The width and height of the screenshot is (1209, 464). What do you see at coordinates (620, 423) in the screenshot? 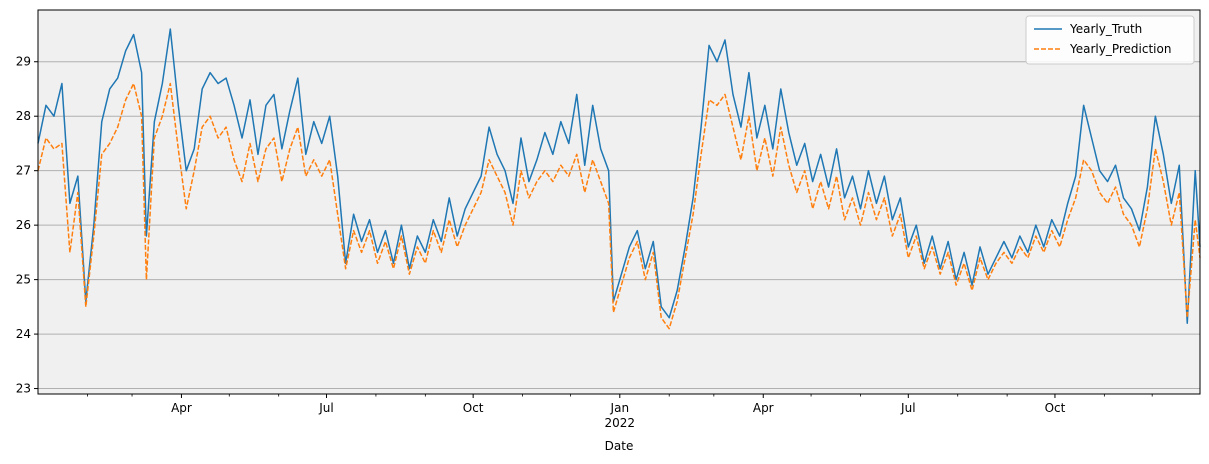
I see `x-tick-year-label: 2022` at bounding box center [620, 423].